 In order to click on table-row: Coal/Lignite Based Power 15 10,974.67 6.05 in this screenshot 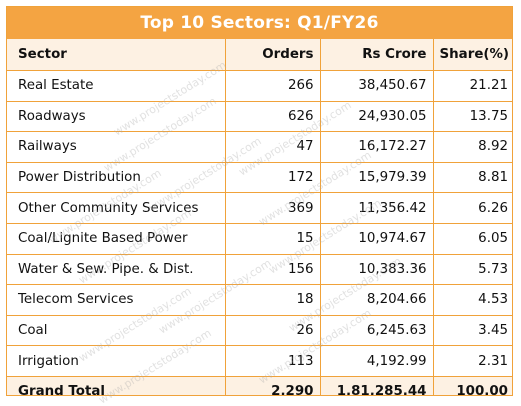, I will do `click(259, 238)`.